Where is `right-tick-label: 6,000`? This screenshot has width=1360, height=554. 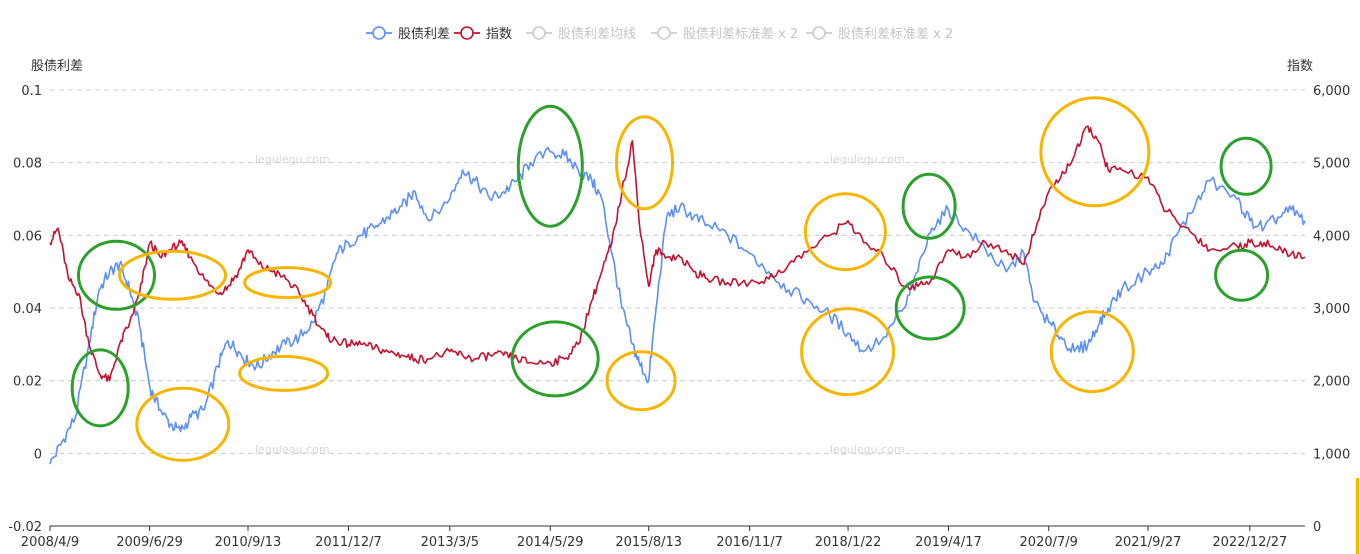 right-tick-label: 6,000 is located at coordinates (1331, 91).